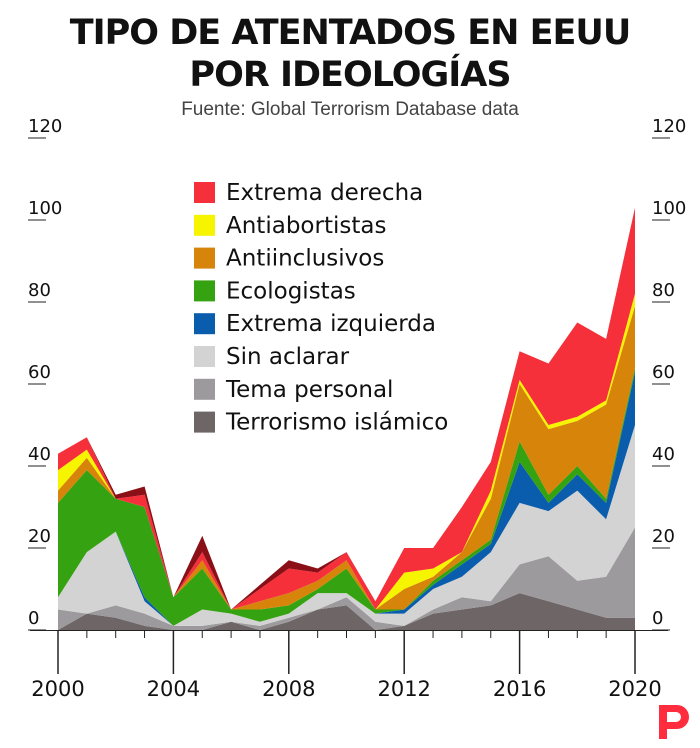 The width and height of the screenshot is (700, 748). Describe the element at coordinates (305, 259) in the screenshot. I see `legend-label: Antiinclusivos` at that location.